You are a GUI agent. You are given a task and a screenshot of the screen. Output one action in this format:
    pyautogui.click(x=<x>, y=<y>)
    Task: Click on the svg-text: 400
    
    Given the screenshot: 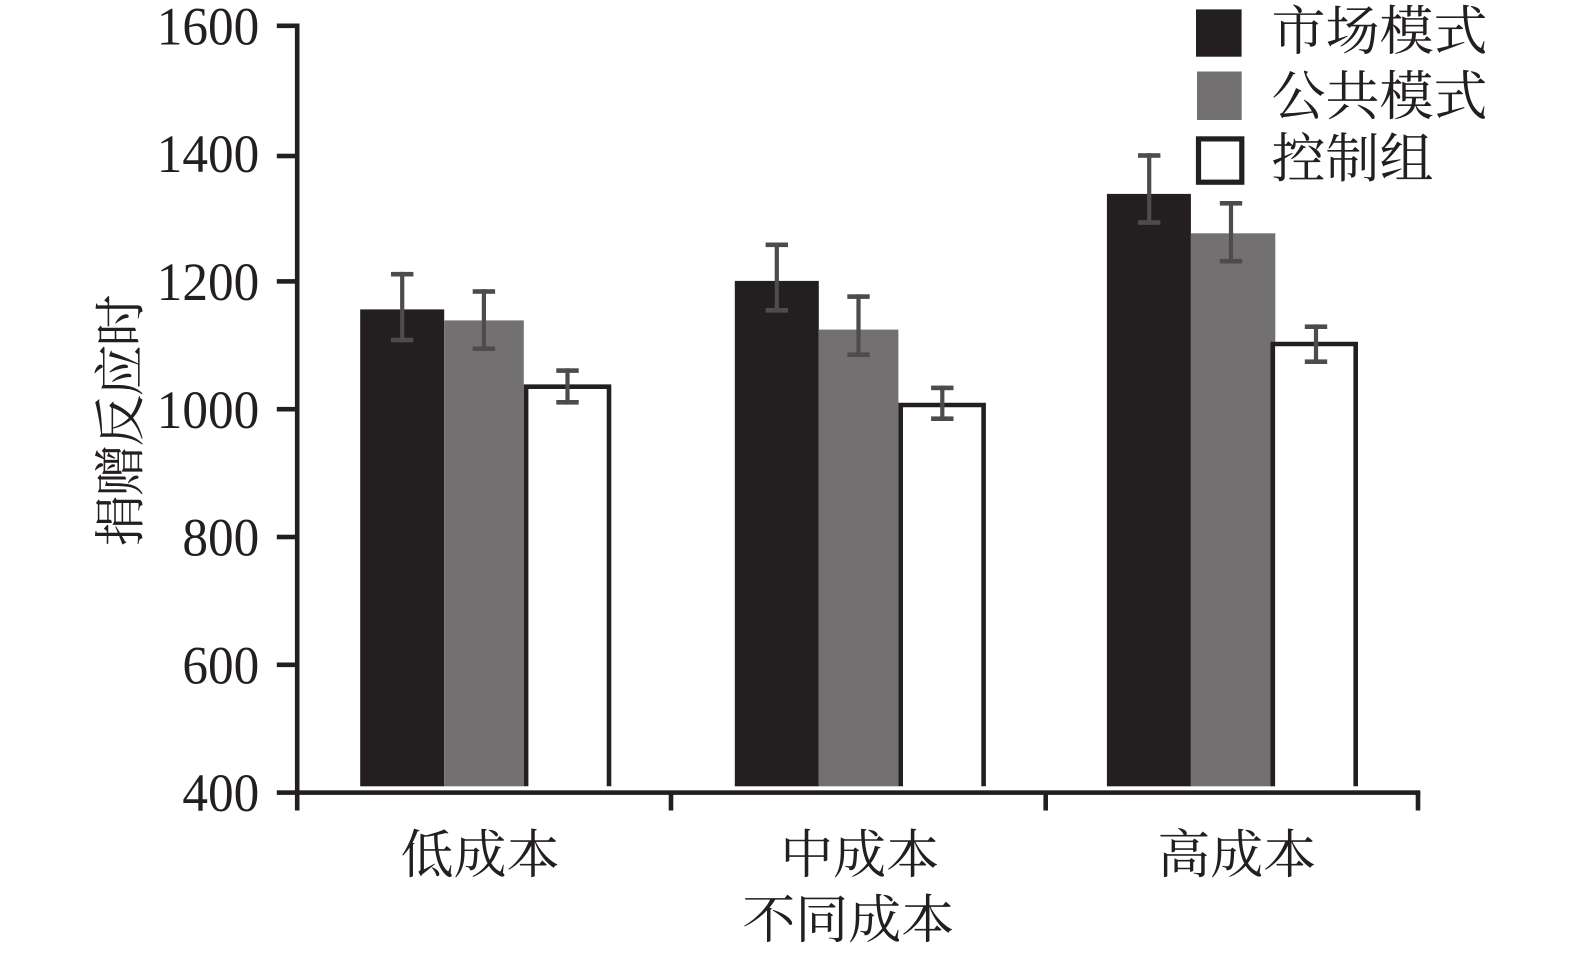 What is the action you would take?
    pyautogui.click(x=220, y=792)
    